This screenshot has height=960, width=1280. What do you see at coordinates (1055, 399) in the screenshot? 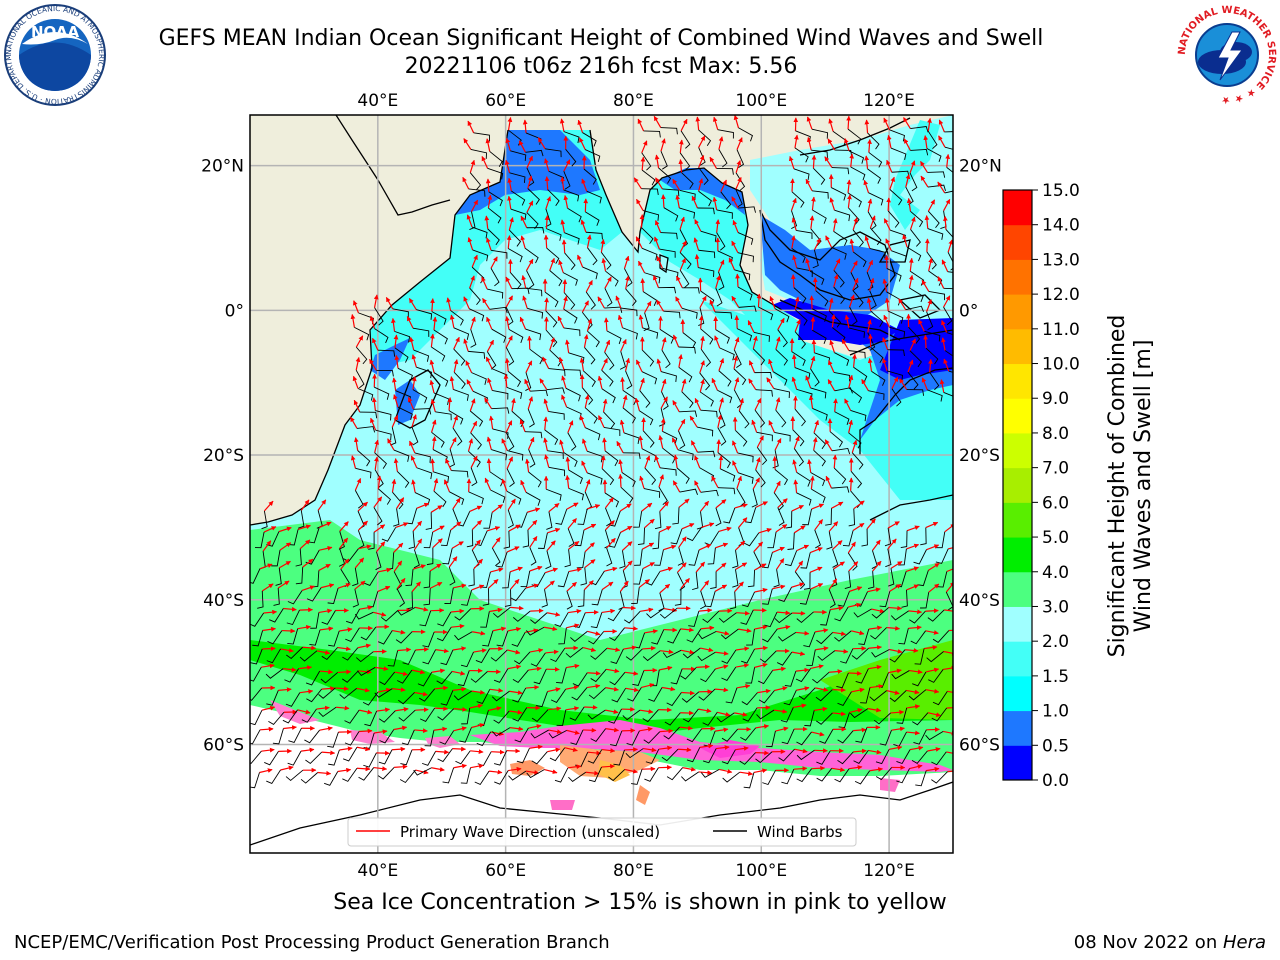
I see `colorbar-tick-label: 9.0` at bounding box center [1055, 399].